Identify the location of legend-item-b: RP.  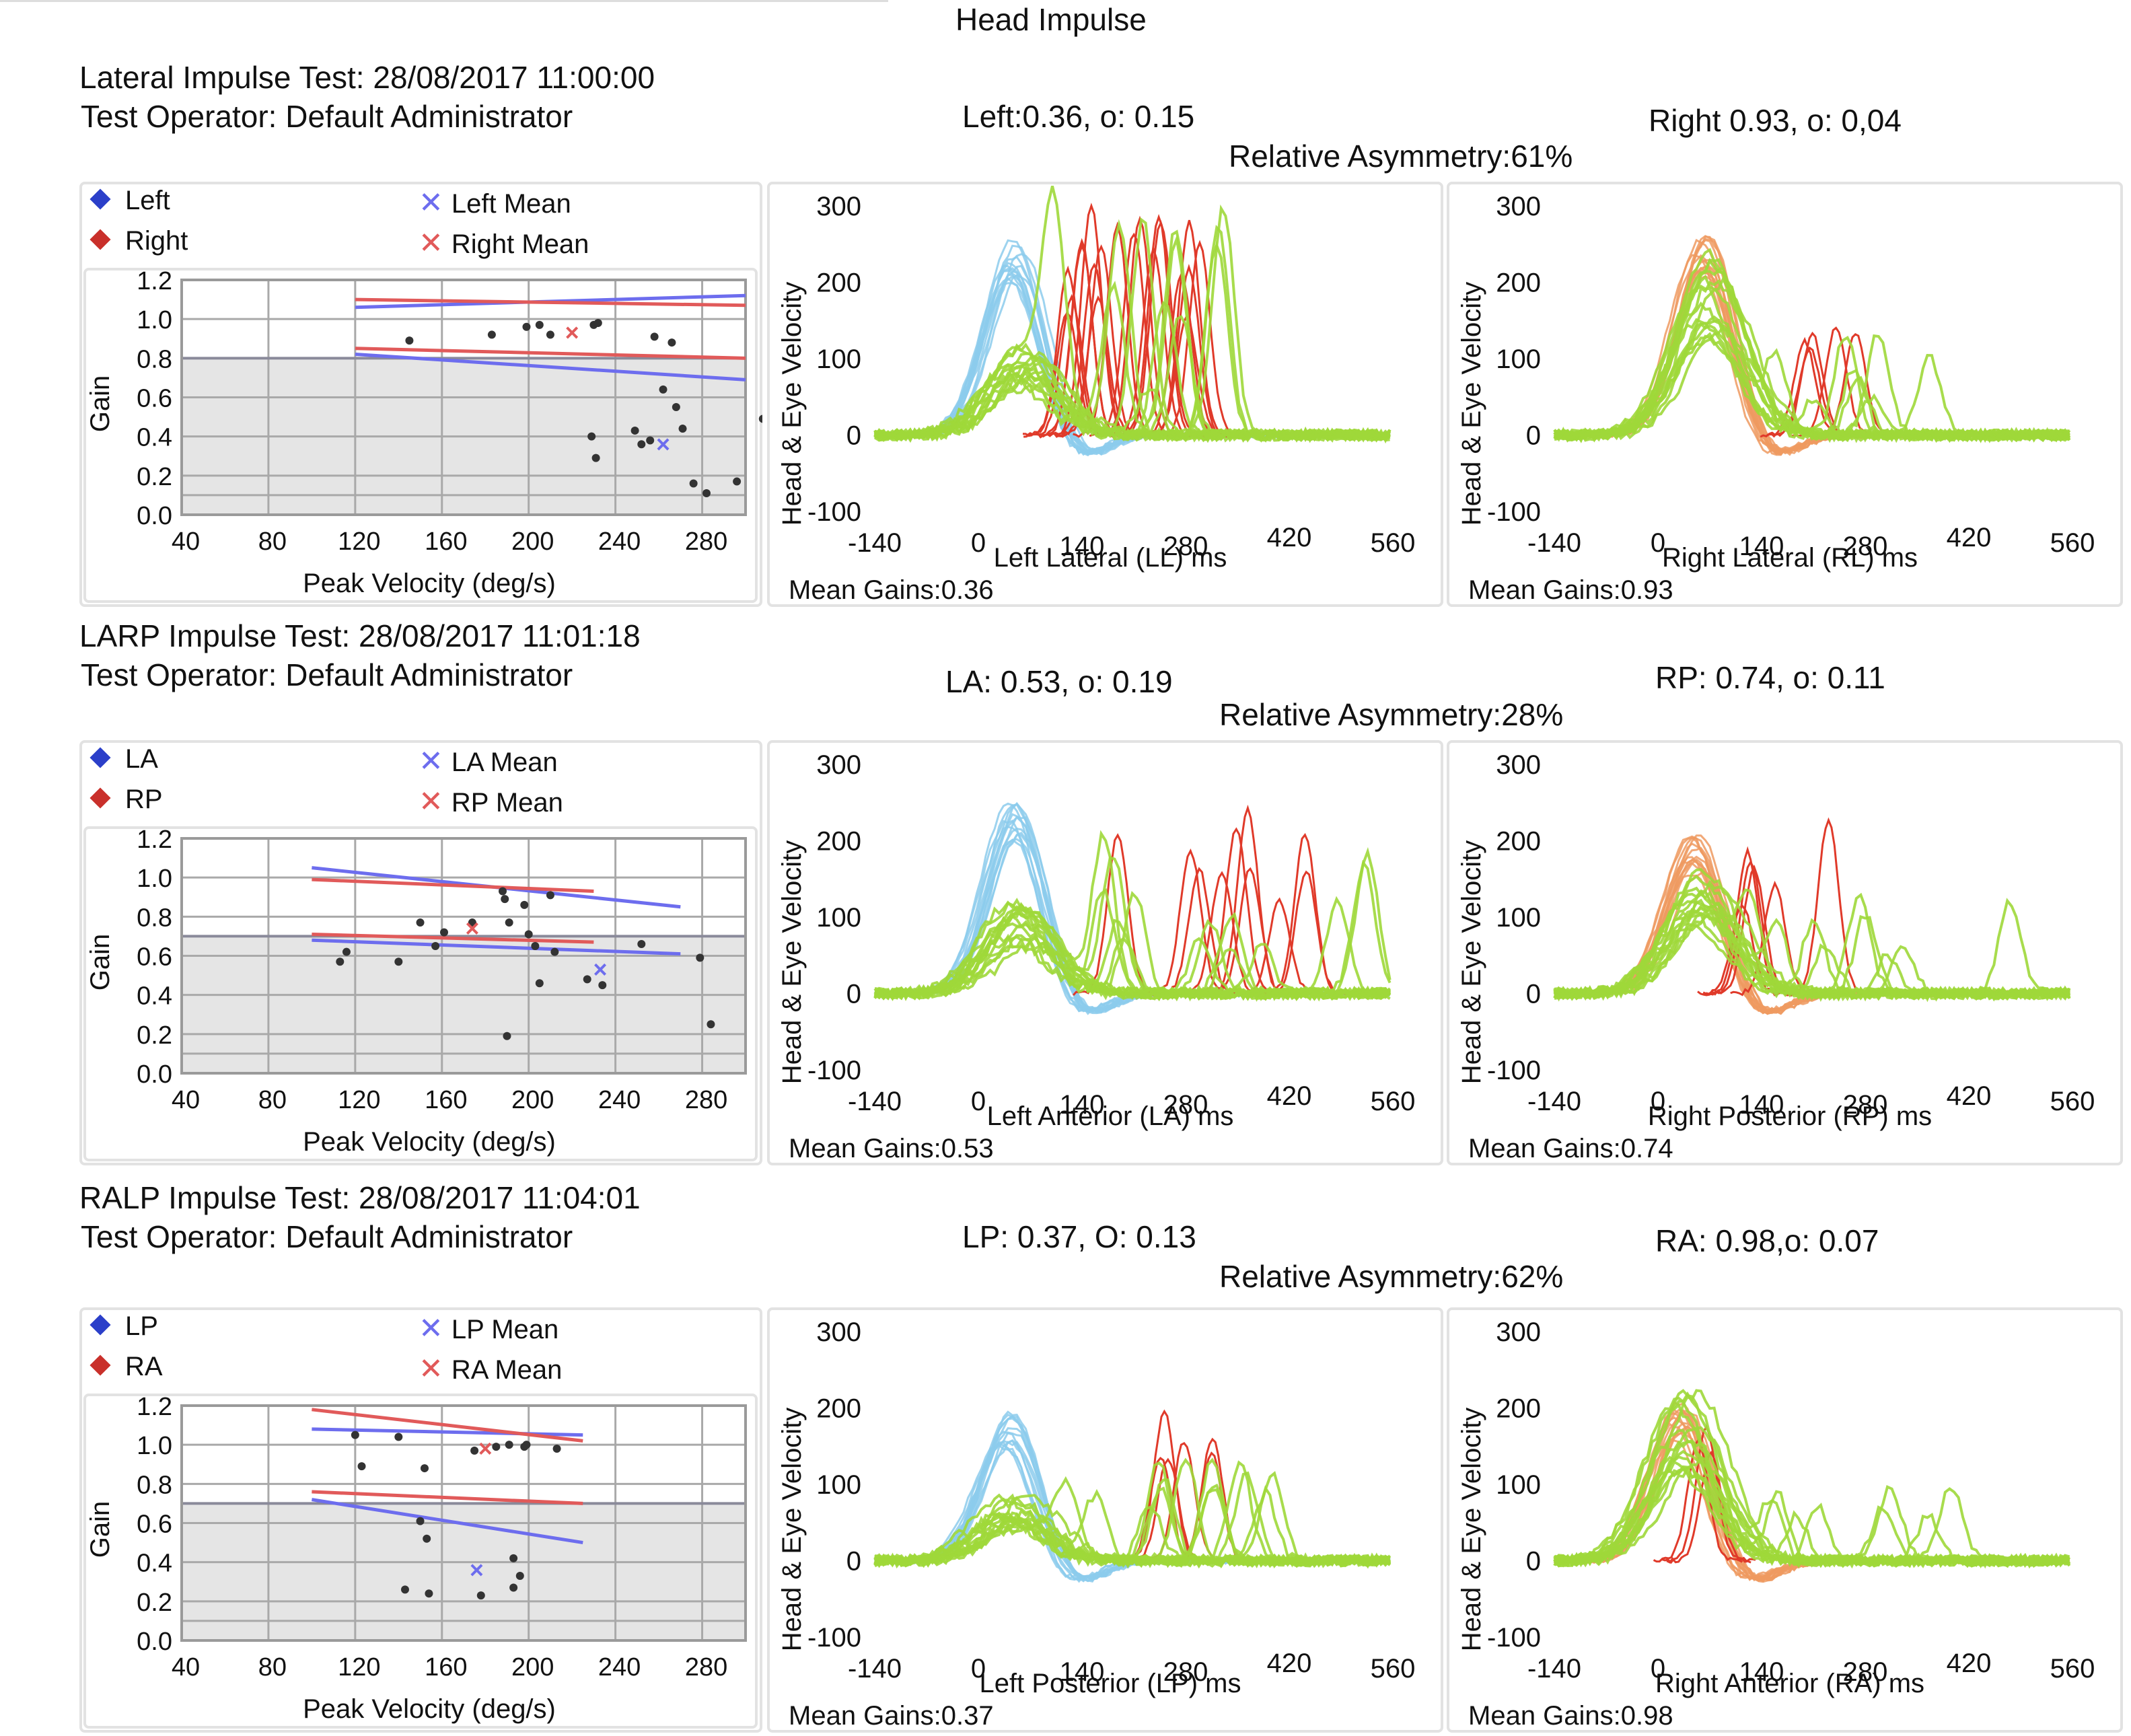
(126, 800).